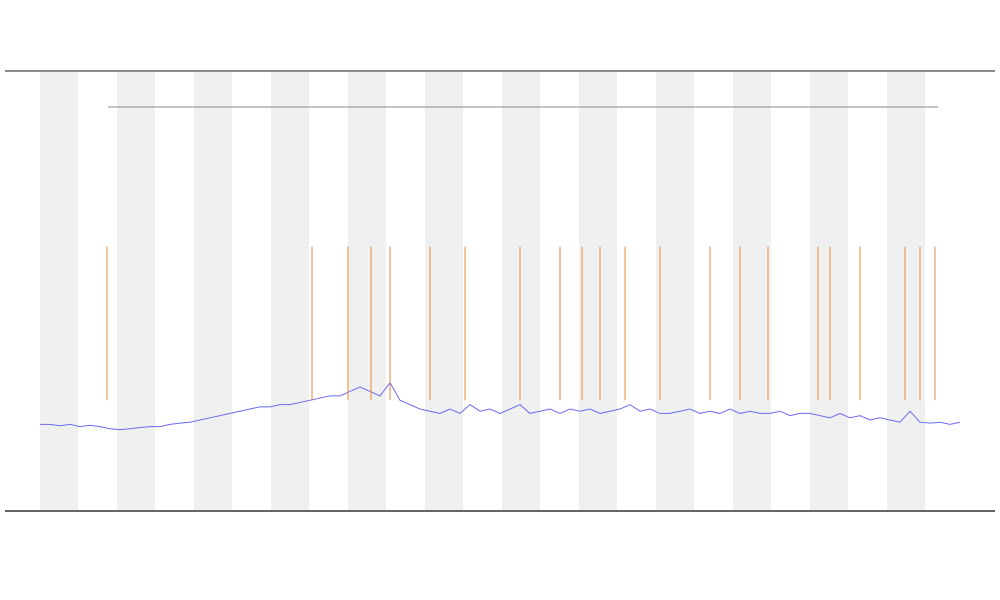  Describe the element at coordinates (500, 406) in the screenshot. I see `data-line` at that location.